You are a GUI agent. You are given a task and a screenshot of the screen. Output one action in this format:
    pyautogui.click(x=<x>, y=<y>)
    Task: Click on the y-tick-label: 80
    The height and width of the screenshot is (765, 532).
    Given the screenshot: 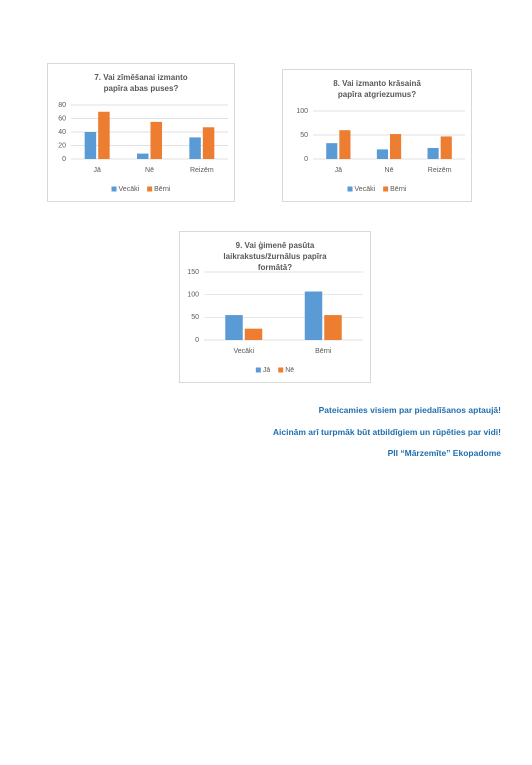 What is the action you would take?
    pyautogui.click(x=62, y=105)
    